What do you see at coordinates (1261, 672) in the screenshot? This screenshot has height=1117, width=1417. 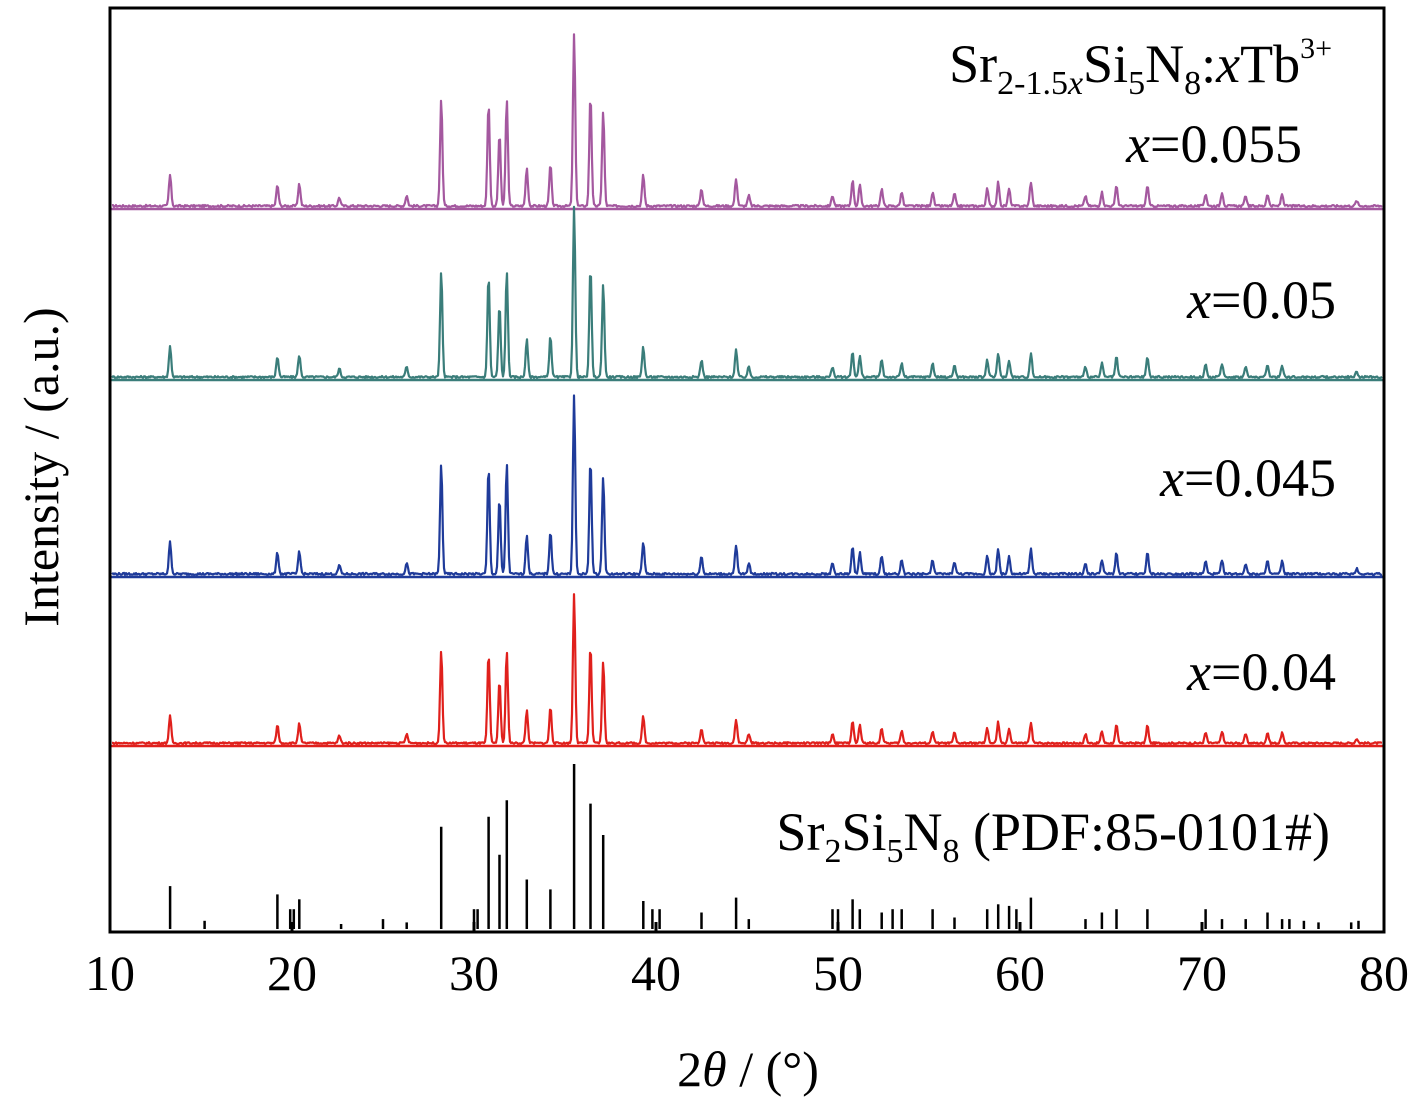 I see `series-label-x-0-04: x=0.04` at bounding box center [1261, 672].